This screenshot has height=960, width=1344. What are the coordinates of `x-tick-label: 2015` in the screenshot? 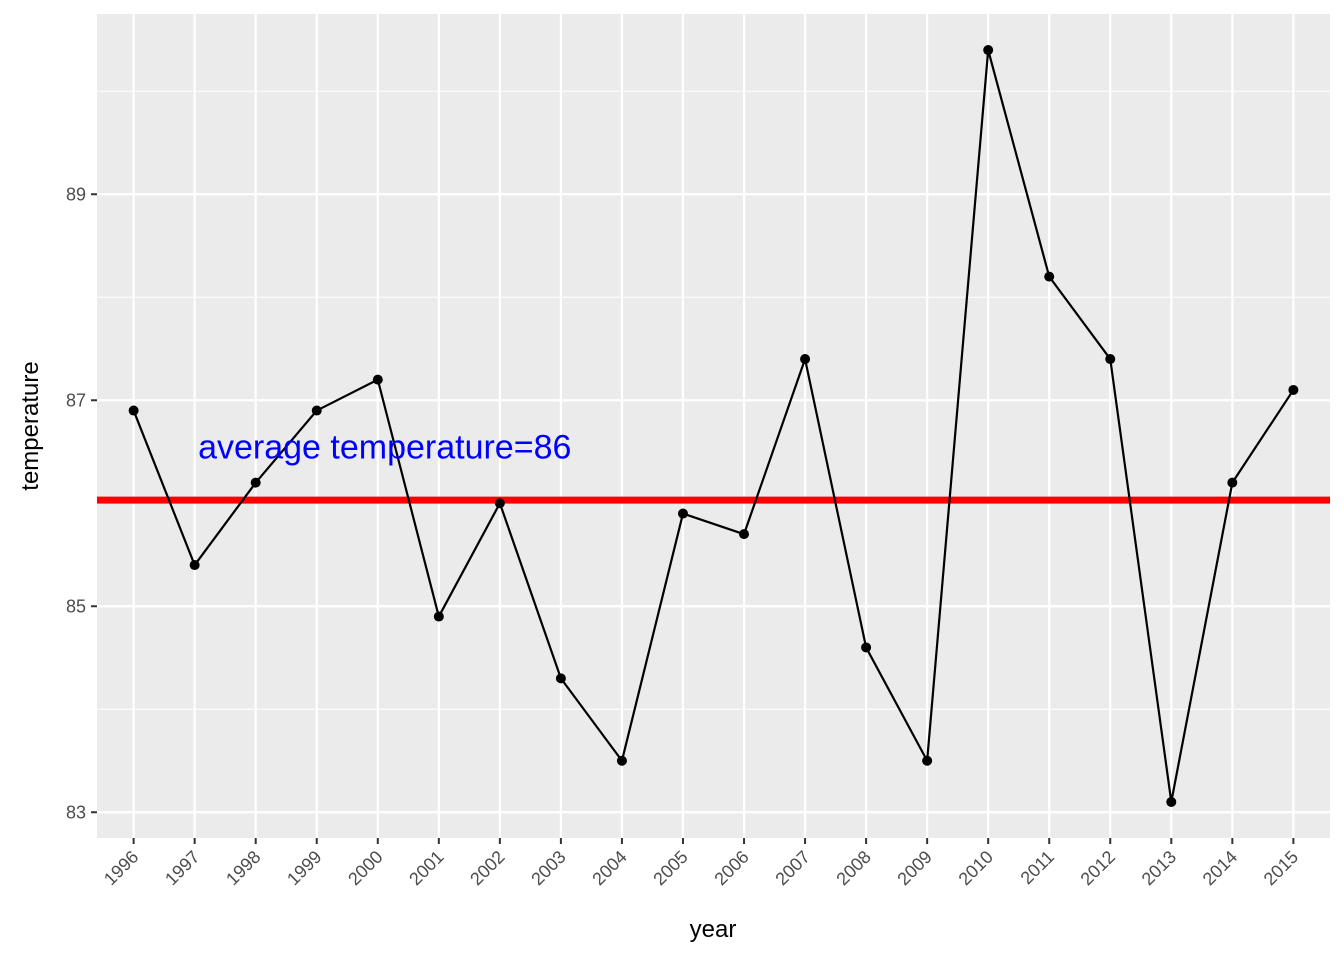 It's located at (1281, 868).